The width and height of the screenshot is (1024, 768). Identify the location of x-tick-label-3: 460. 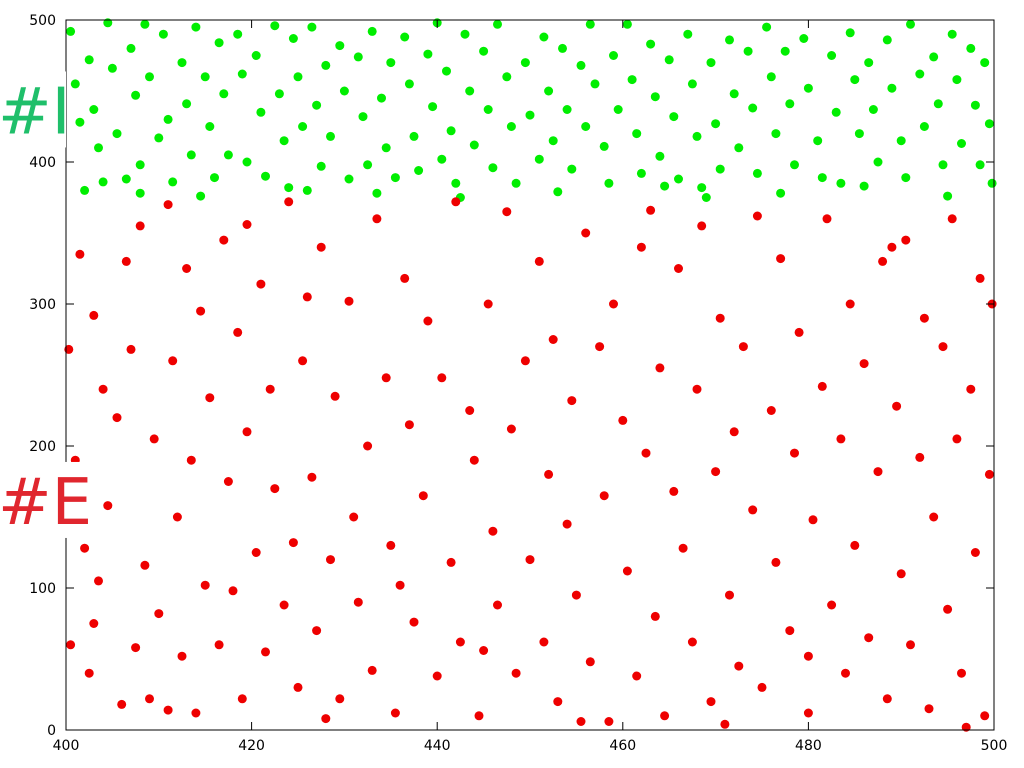
(622, 746).